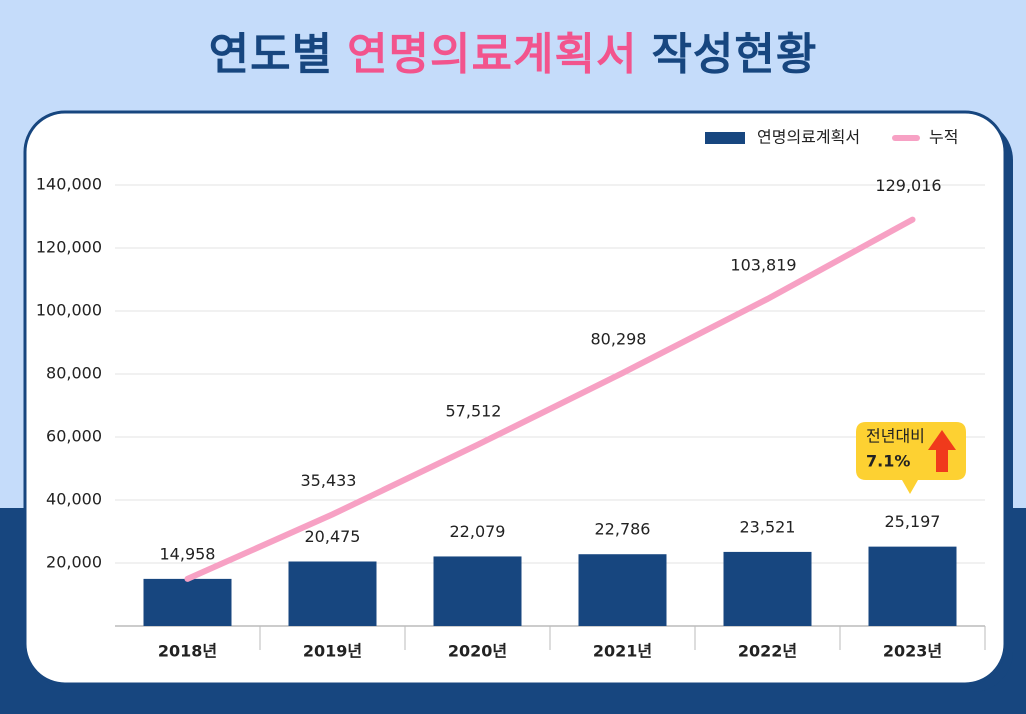  What do you see at coordinates (477, 651) in the screenshot?
I see `x-tick-label: 2020년` at bounding box center [477, 651].